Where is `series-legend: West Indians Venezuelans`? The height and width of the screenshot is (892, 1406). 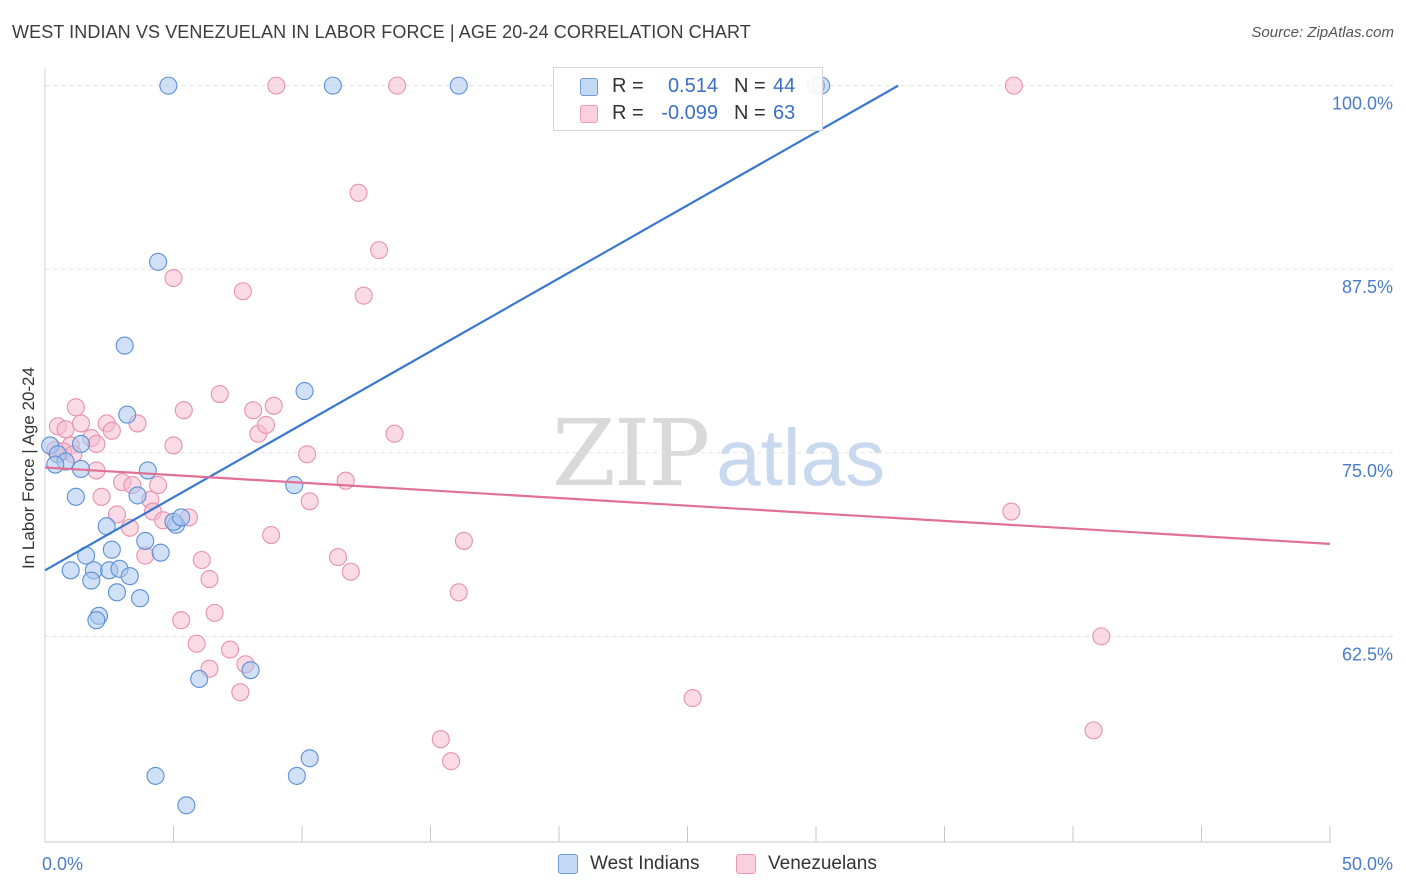
series-legend: West Indians Venezuelans is located at coordinates (703, 865).